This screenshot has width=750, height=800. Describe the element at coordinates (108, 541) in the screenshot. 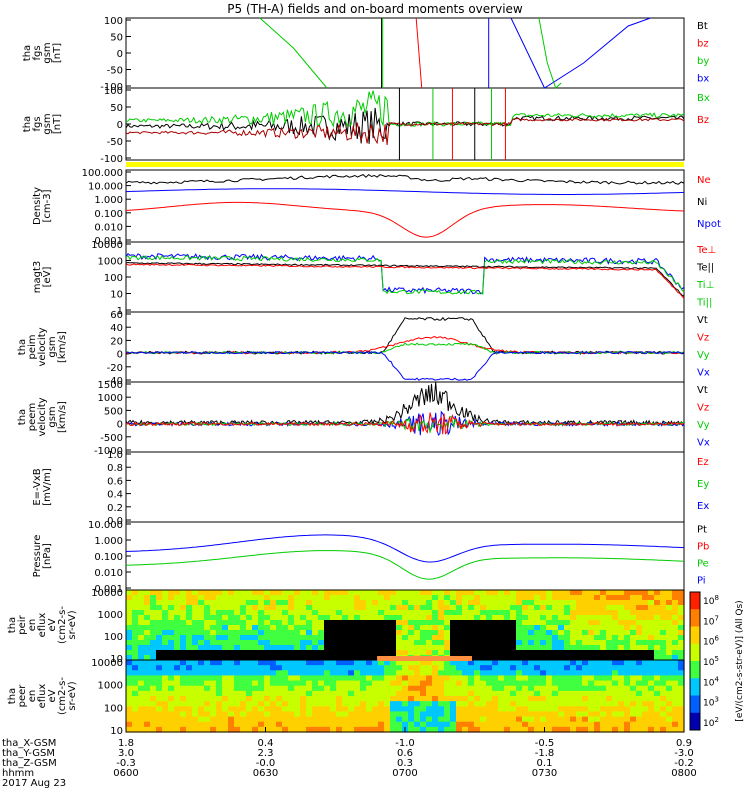

I see `ytick-label-pressure: 1.000` at that location.